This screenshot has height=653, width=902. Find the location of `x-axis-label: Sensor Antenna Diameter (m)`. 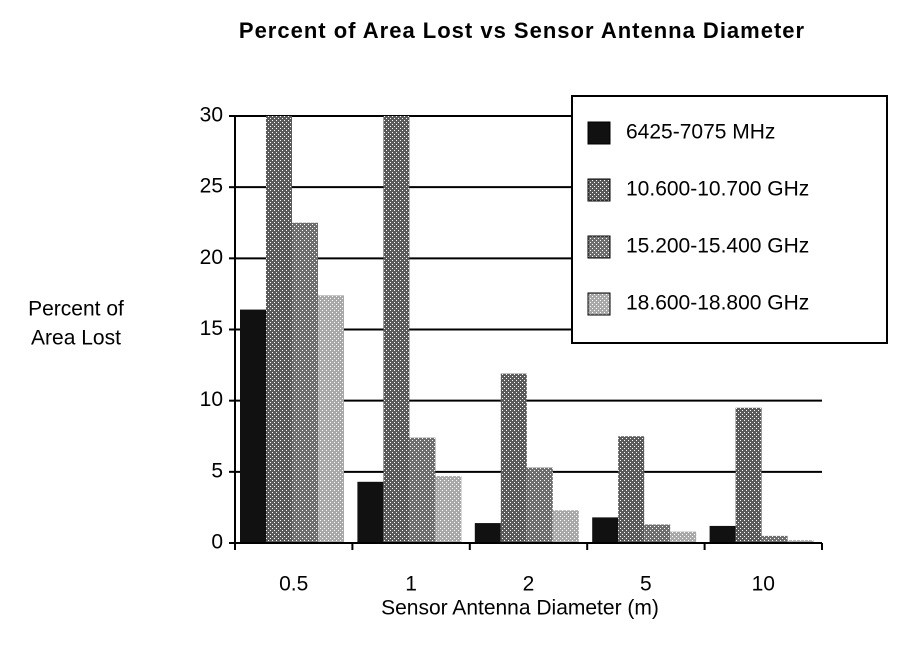

x-axis-label: Sensor Antenna Diameter (m) is located at coordinates (520, 608).